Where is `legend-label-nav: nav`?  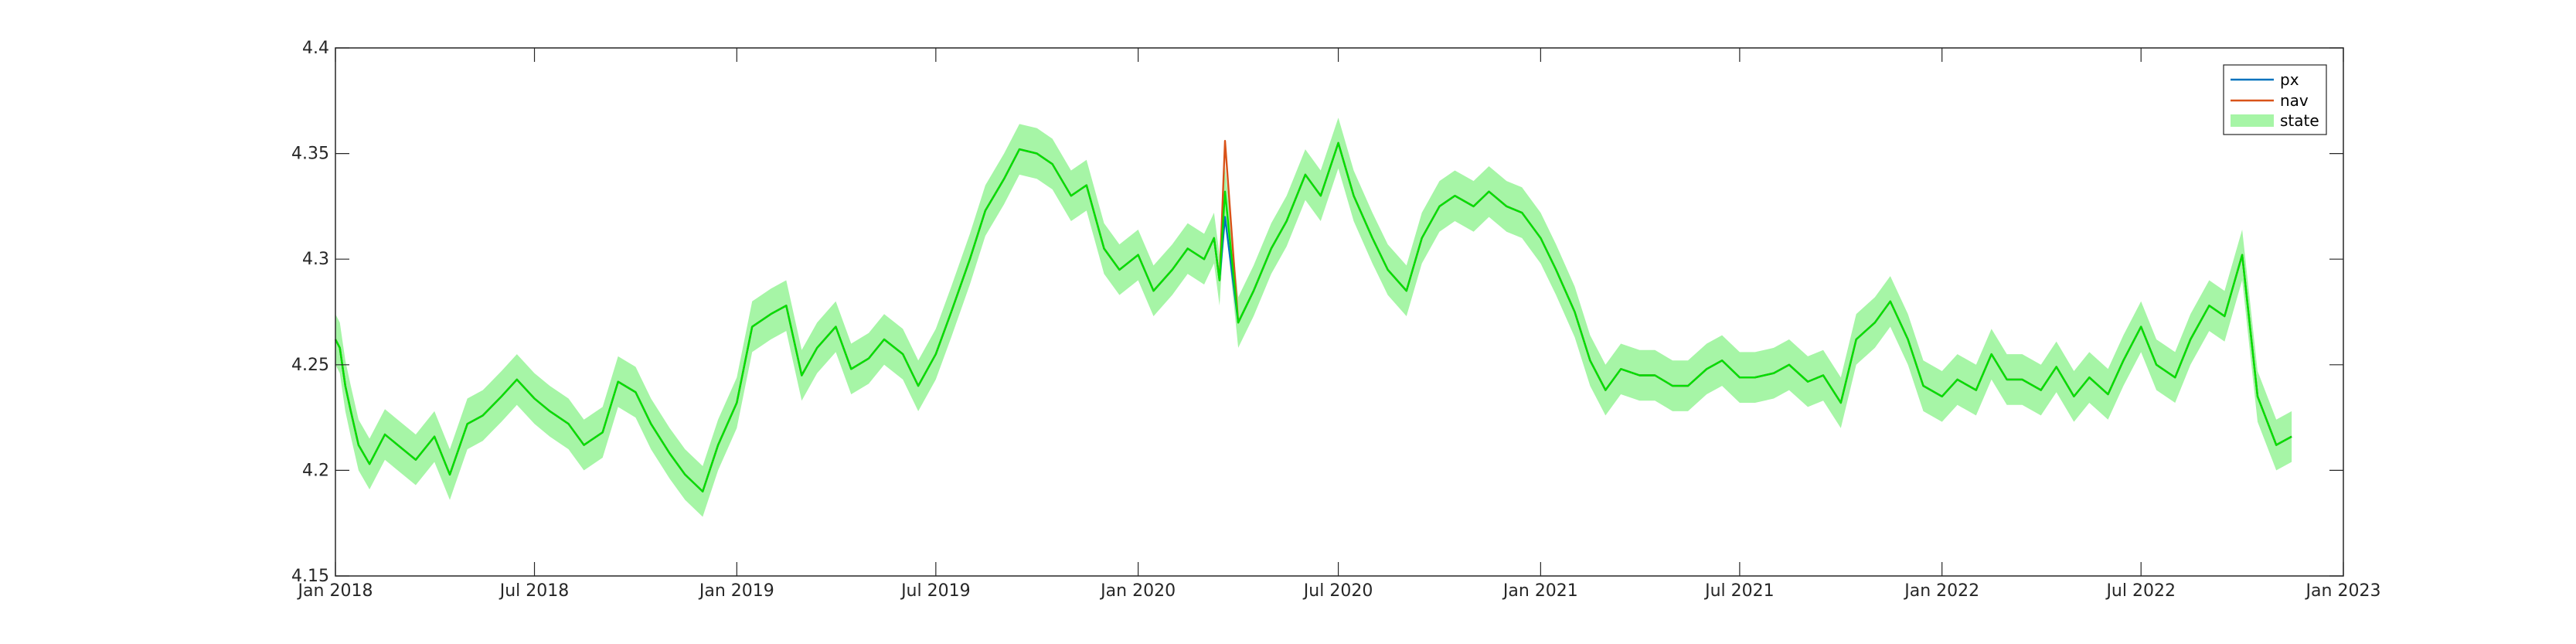 legend-label-nav: nav is located at coordinates (2294, 101).